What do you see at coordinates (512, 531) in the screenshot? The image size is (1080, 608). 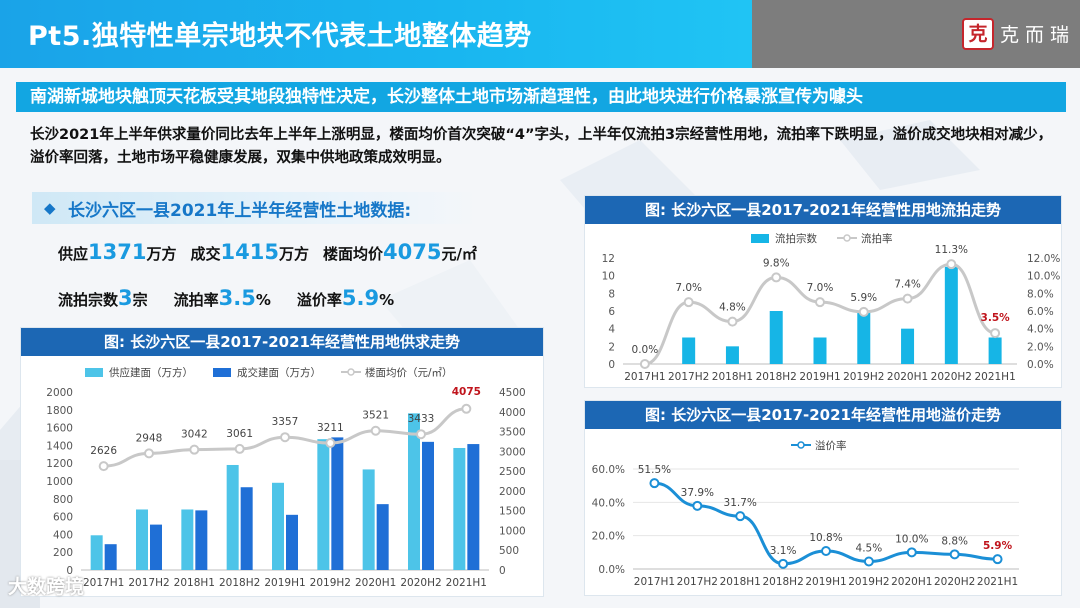 I see `y-axis-right-tick: 1000` at bounding box center [512, 531].